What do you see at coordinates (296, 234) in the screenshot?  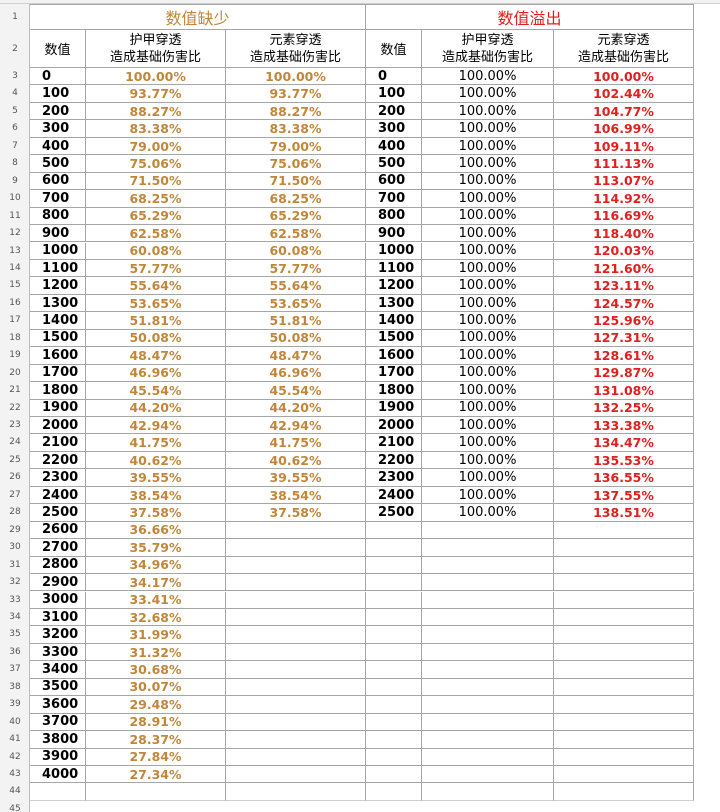 I see `table-cell-element: 62.58%` at bounding box center [296, 234].